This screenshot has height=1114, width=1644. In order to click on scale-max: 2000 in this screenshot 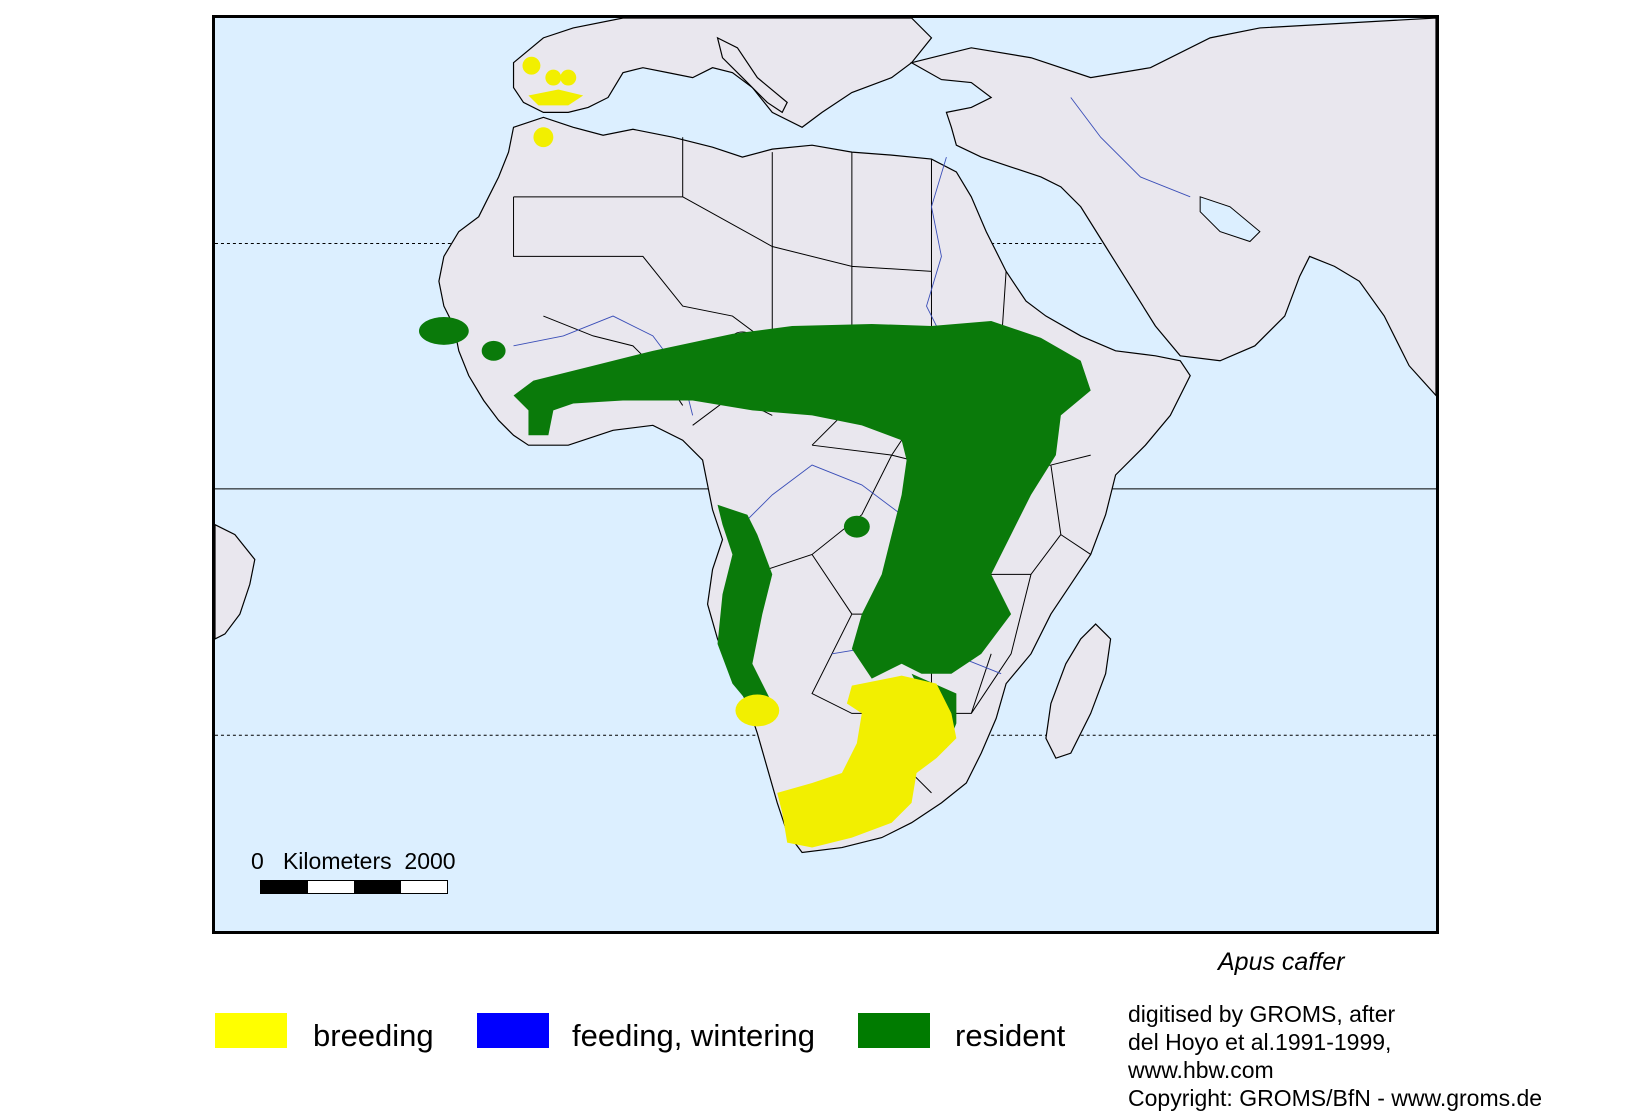, I will do `click(430, 861)`.